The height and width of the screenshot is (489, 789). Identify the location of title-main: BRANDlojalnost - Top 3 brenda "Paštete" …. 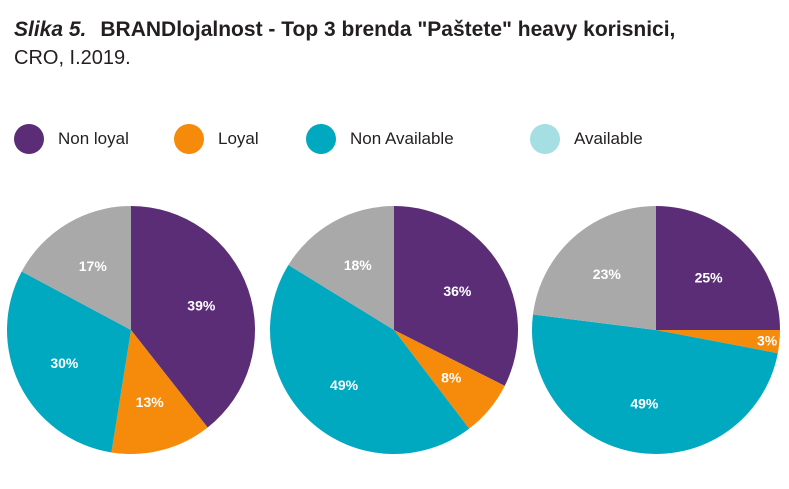
(388, 29).